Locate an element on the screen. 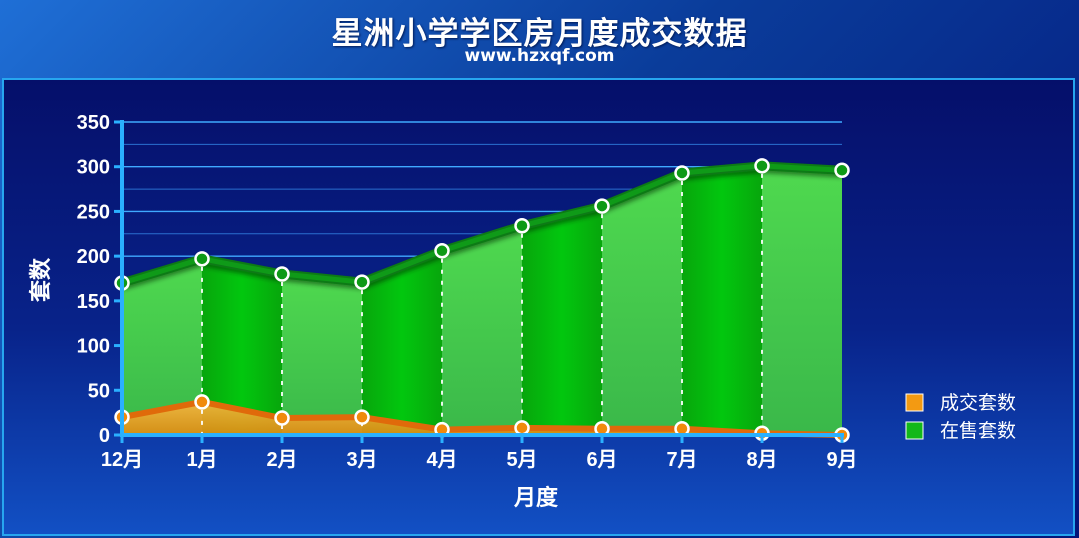 The image size is (1079, 538). x-tick-label: 5月 is located at coordinates (521, 460).